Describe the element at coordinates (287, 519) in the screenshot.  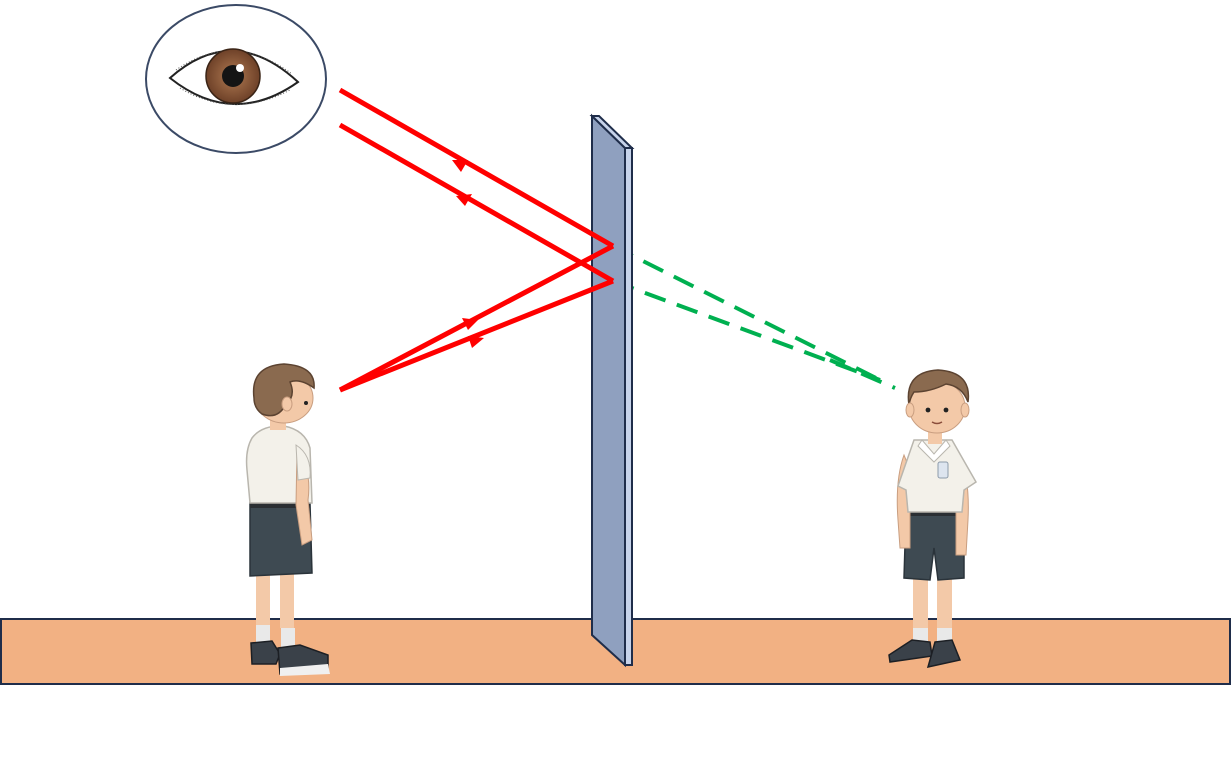
I see `object-boy-figure` at that location.